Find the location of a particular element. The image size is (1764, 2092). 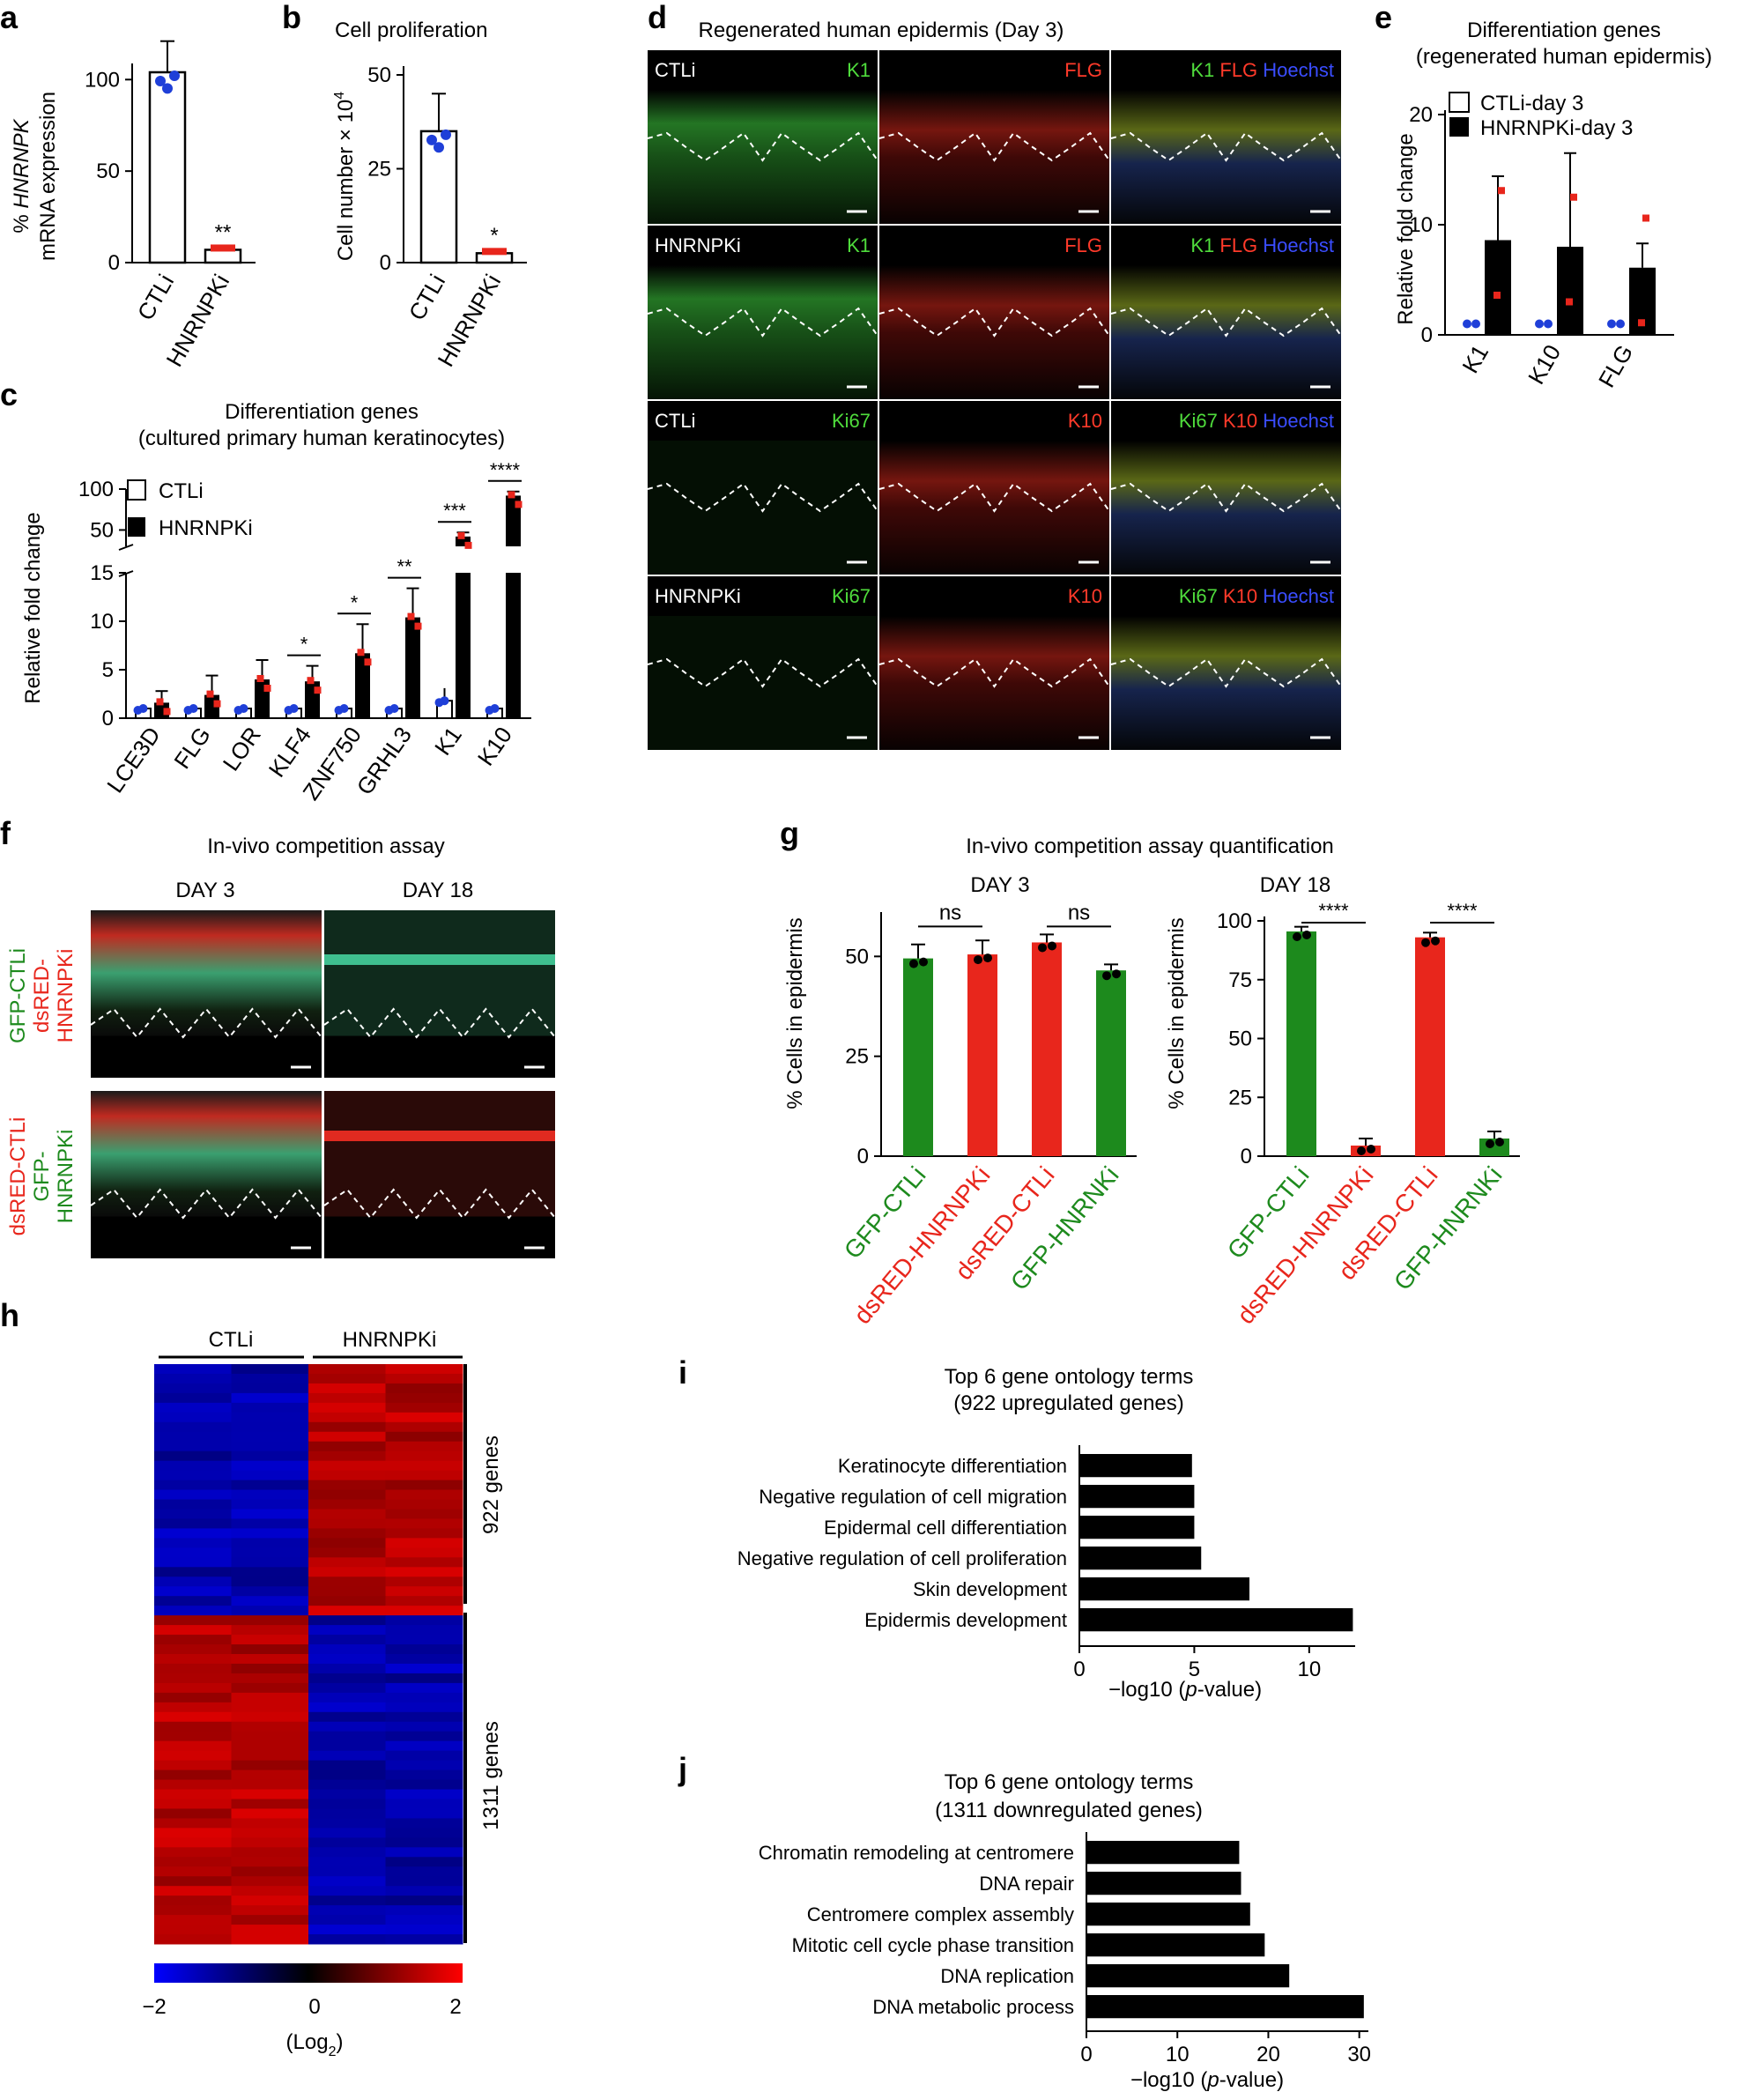

e-point-hnrnpki is located at coordinates (1569, 302).